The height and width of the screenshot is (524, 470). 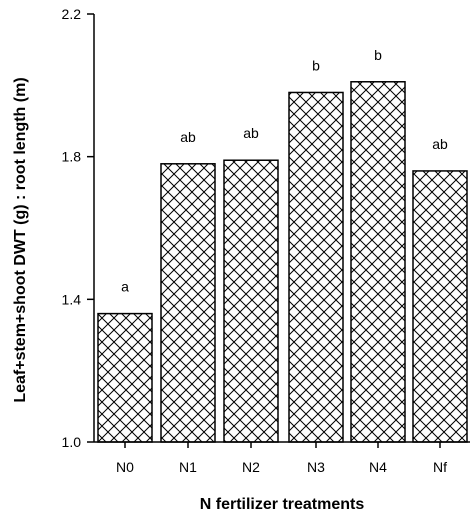 I want to click on x-tick-label-n2: N2, so click(x=251, y=467).